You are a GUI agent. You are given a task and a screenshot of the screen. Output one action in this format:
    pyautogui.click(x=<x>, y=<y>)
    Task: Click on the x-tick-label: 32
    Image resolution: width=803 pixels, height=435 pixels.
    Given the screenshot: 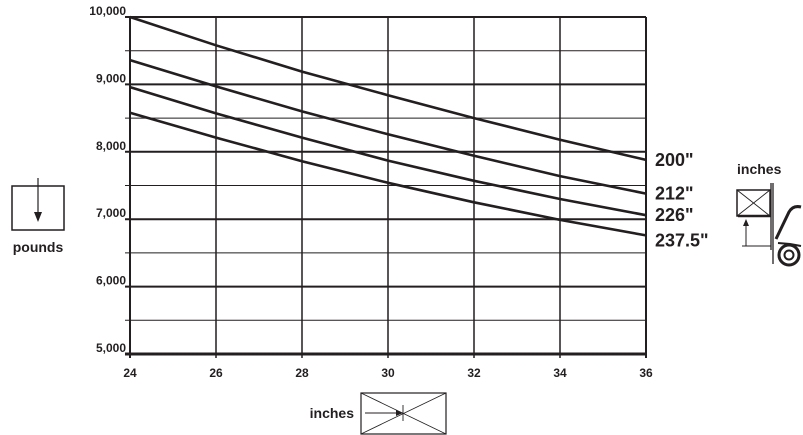 What is the action you would take?
    pyautogui.click(x=474, y=373)
    